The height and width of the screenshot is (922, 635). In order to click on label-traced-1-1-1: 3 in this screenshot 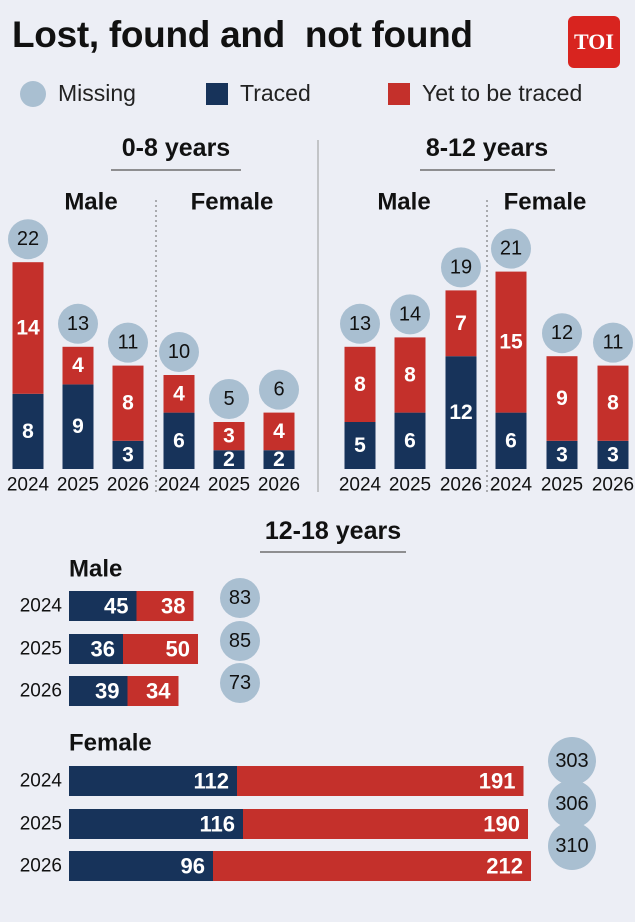, I will do `click(562, 454)`.